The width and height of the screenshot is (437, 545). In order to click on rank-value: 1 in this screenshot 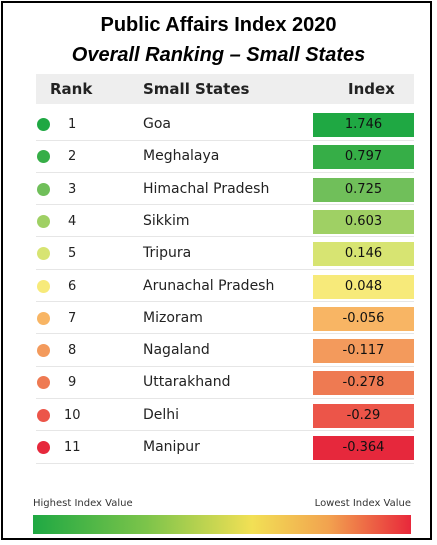, I will do `click(72, 124)`.